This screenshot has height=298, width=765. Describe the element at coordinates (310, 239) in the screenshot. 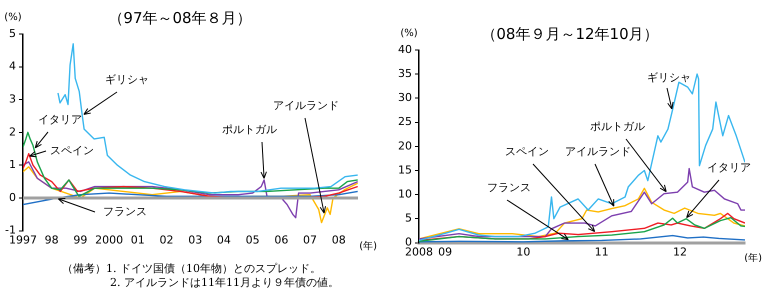

I see `x-tick-label: 07` at that location.